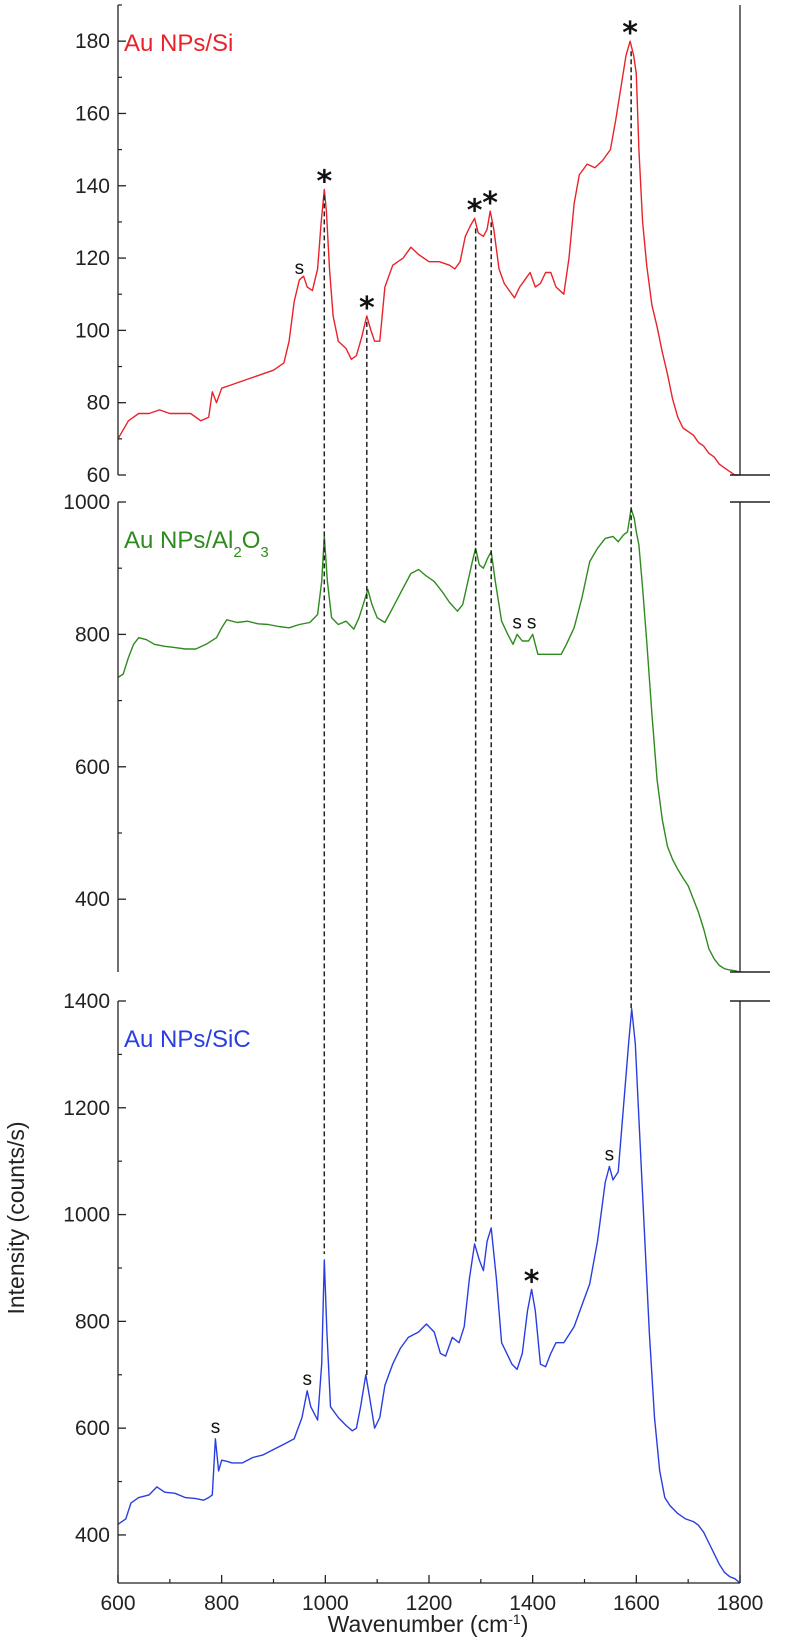 This screenshot has height=1646, width=812. I want to click on x-axis-label: Wavenumber (cm-1), so click(428, 1624).